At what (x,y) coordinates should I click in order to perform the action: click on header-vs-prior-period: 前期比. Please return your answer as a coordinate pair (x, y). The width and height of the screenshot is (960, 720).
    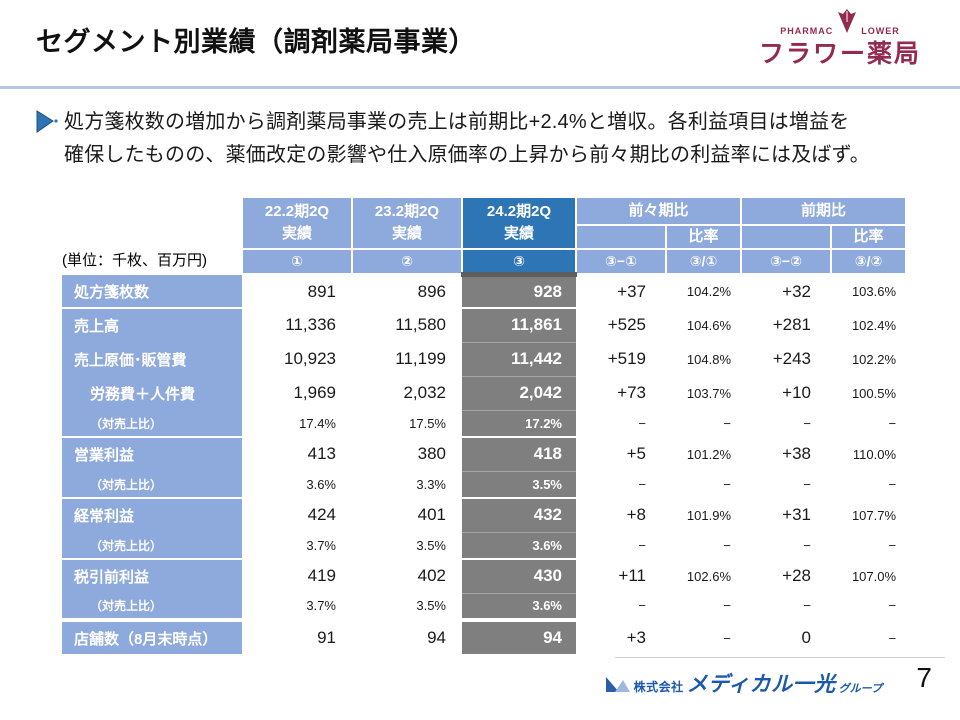
    Looking at the image, I should click on (824, 211).